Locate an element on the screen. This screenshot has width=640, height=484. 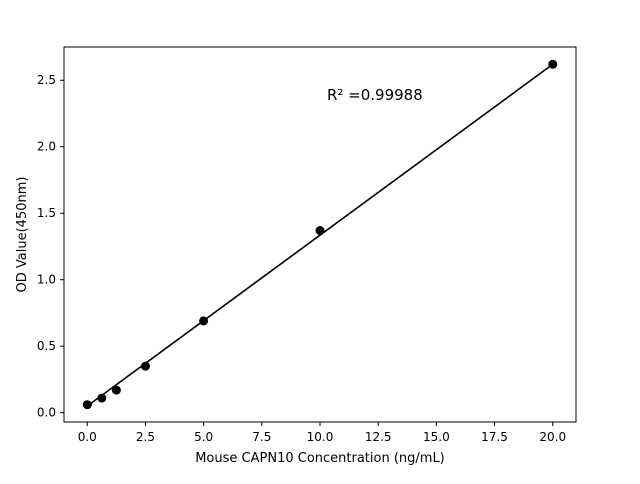
x-tick-label: 20.0 is located at coordinates (552, 437).